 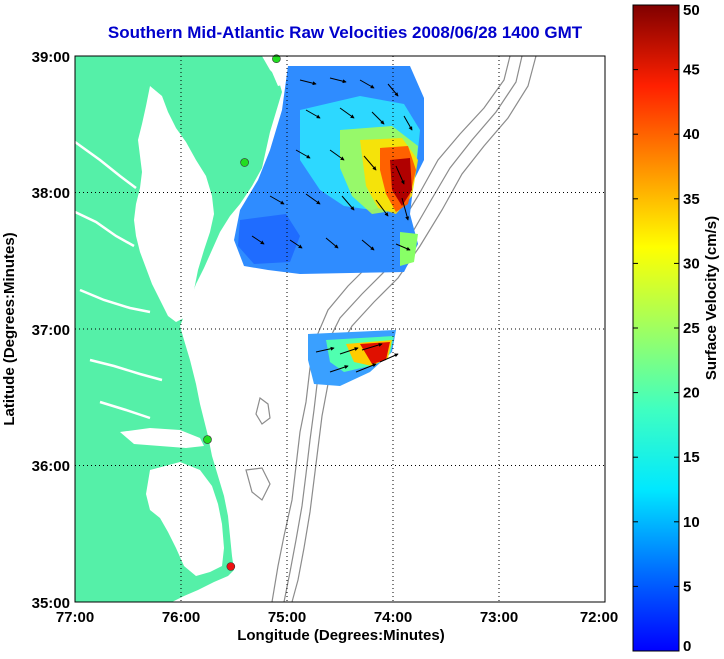 What do you see at coordinates (691, 10) in the screenshot?
I see `colorbar-tick-label: 50` at bounding box center [691, 10].